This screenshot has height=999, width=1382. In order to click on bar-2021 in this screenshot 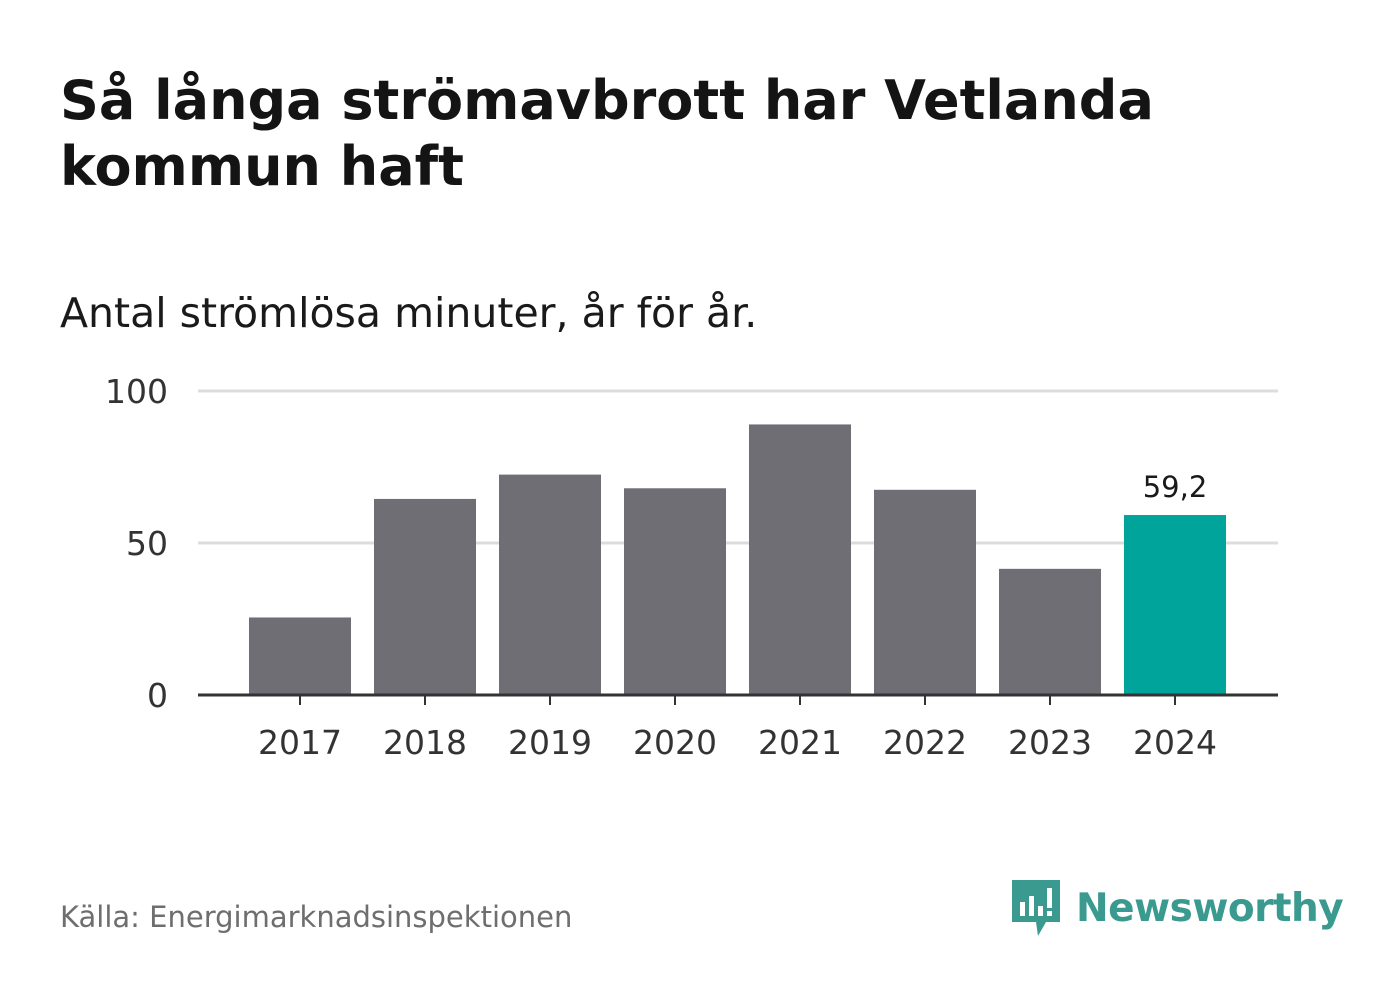, I will do `click(800, 559)`.